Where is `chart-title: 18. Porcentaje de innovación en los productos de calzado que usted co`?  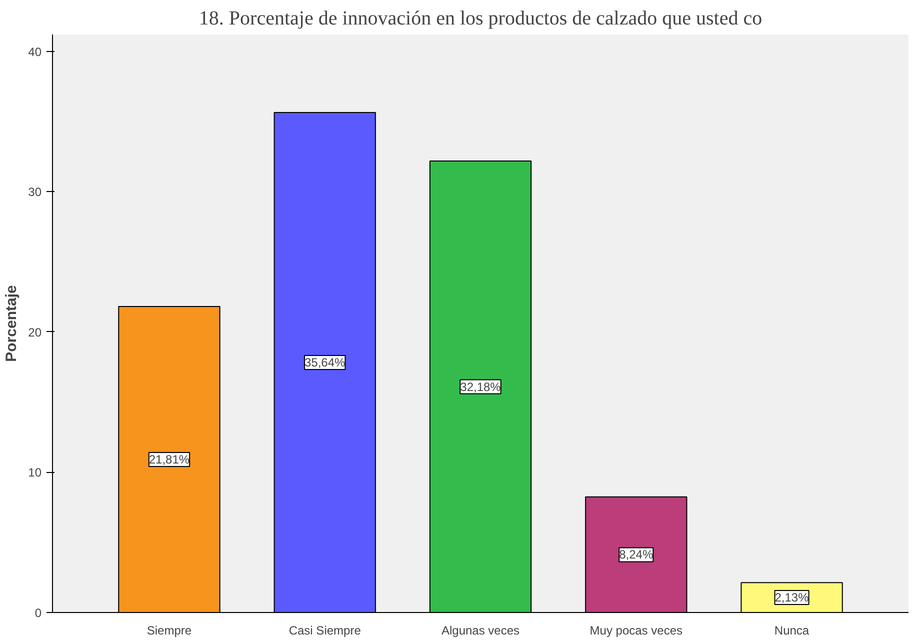
chart-title: 18. Porcentaje de innovación en los productos de calzado que usted co is located at coordinates (480, 19).